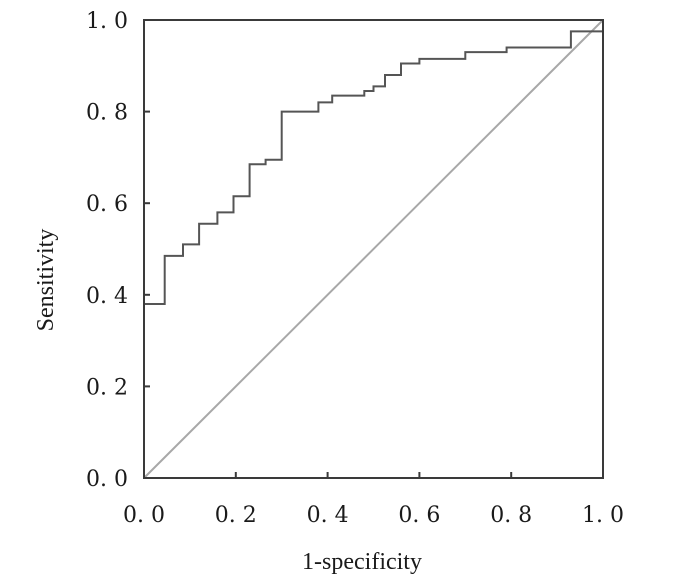  What do you see at coordinates (107, 250) in the screenshot?
I see `y-tick-labels: 0. 0 0. 2 0. 4 0. 6 0. 8 1. 0` at bounding box center [107, 250].